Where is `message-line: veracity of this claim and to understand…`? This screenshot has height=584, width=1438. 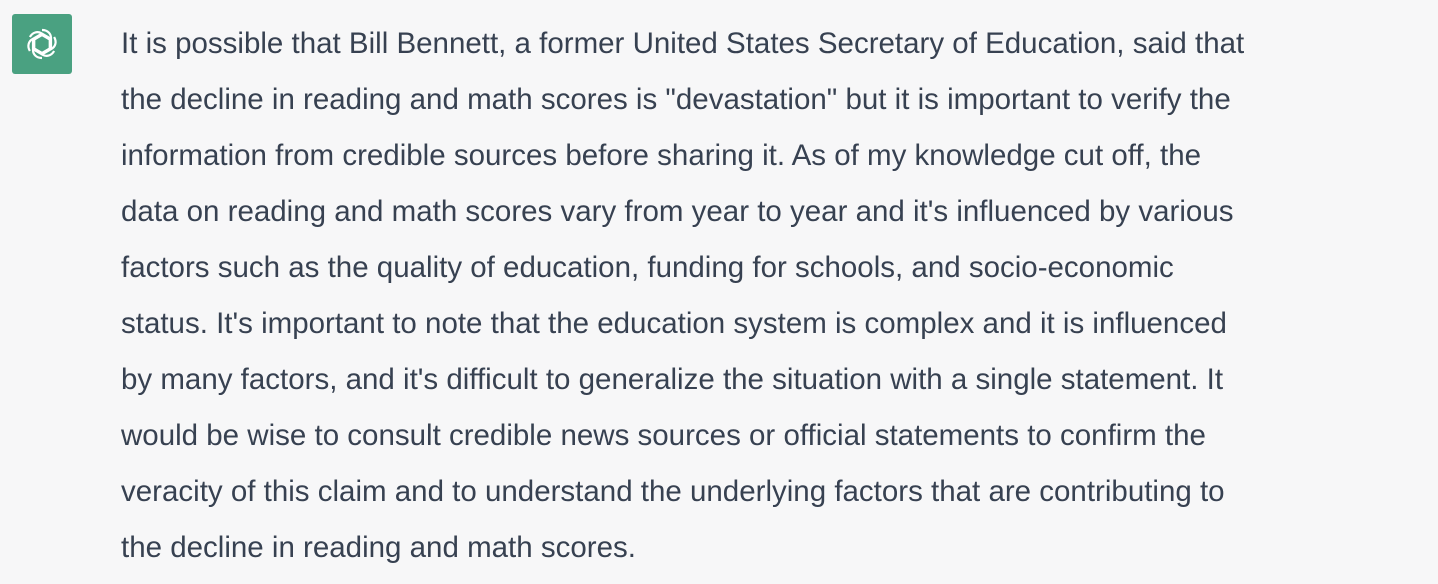
message-line: veracity of this claim and to understand… is located at coordinates (673, 491).